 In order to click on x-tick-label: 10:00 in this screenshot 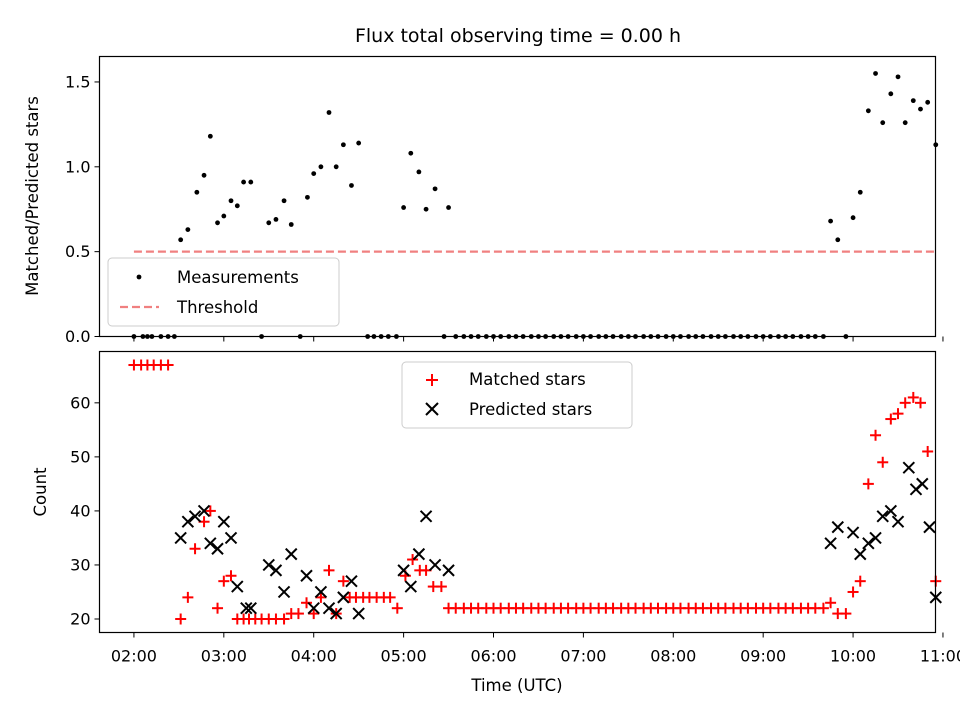, I will do `click(853, 656)`.